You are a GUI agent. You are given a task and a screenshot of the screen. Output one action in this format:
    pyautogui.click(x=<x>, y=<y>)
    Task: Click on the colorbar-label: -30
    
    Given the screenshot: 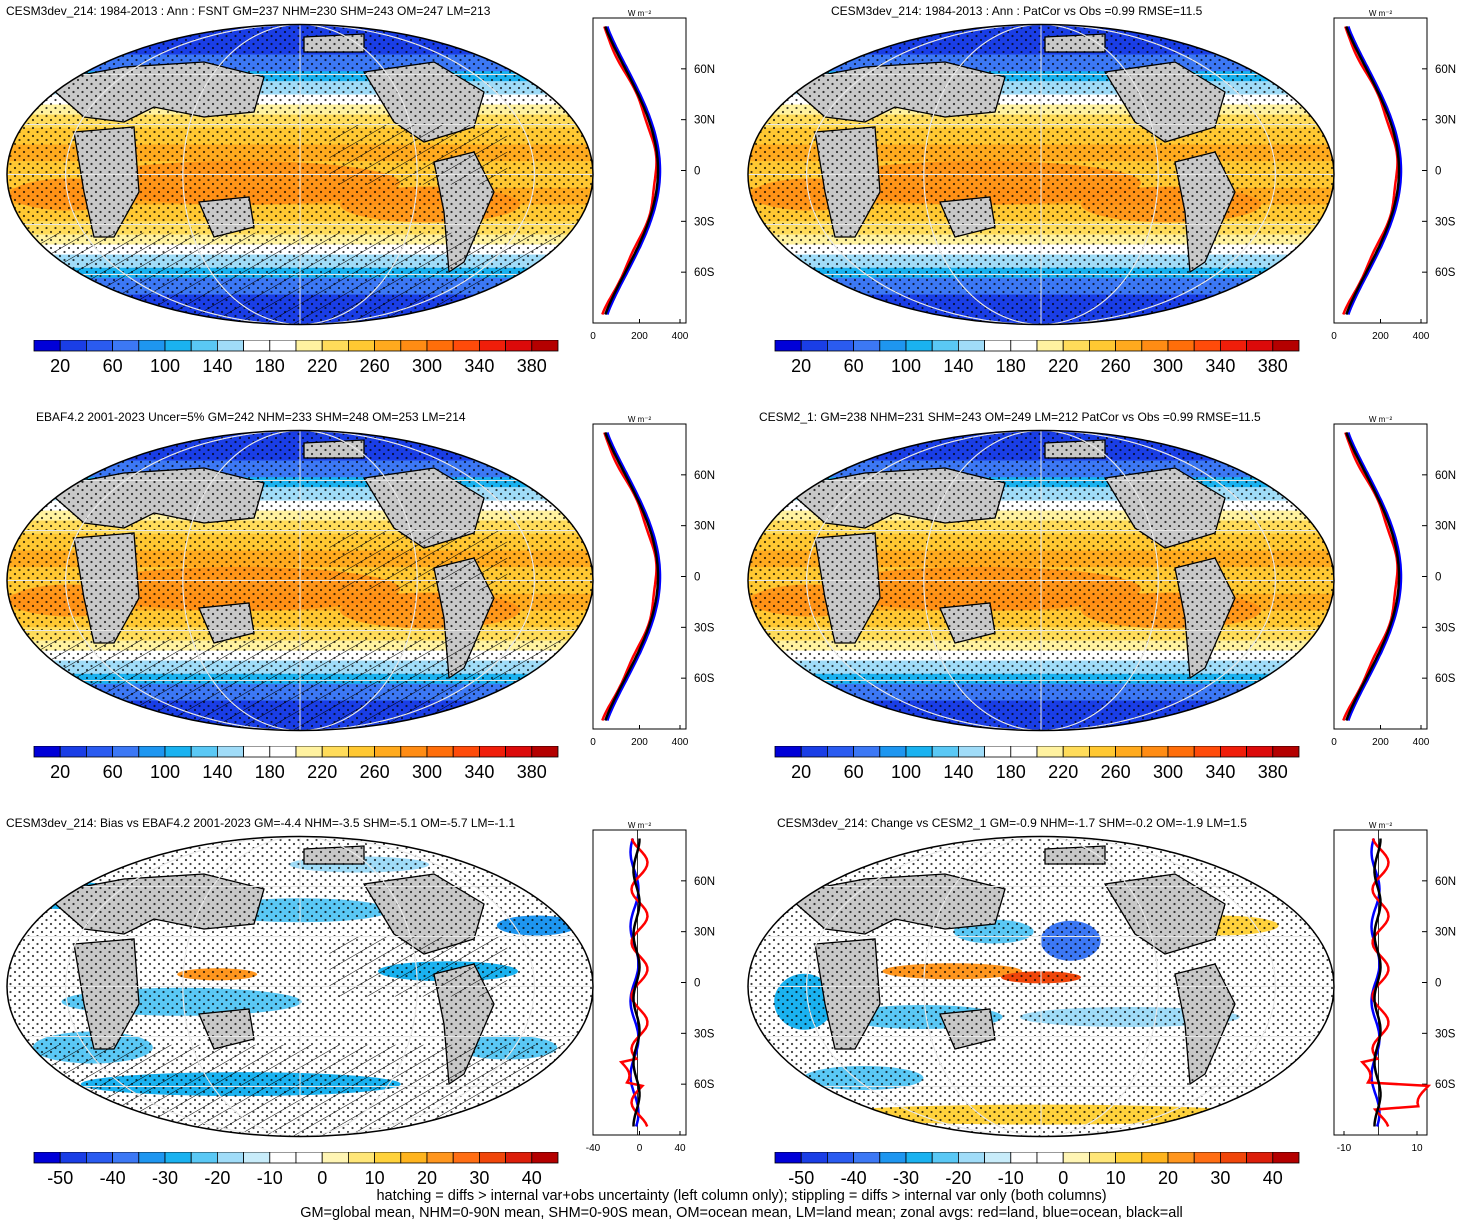 What is the action you would take?
    pyautogui.click(x=165, y=1178)
    